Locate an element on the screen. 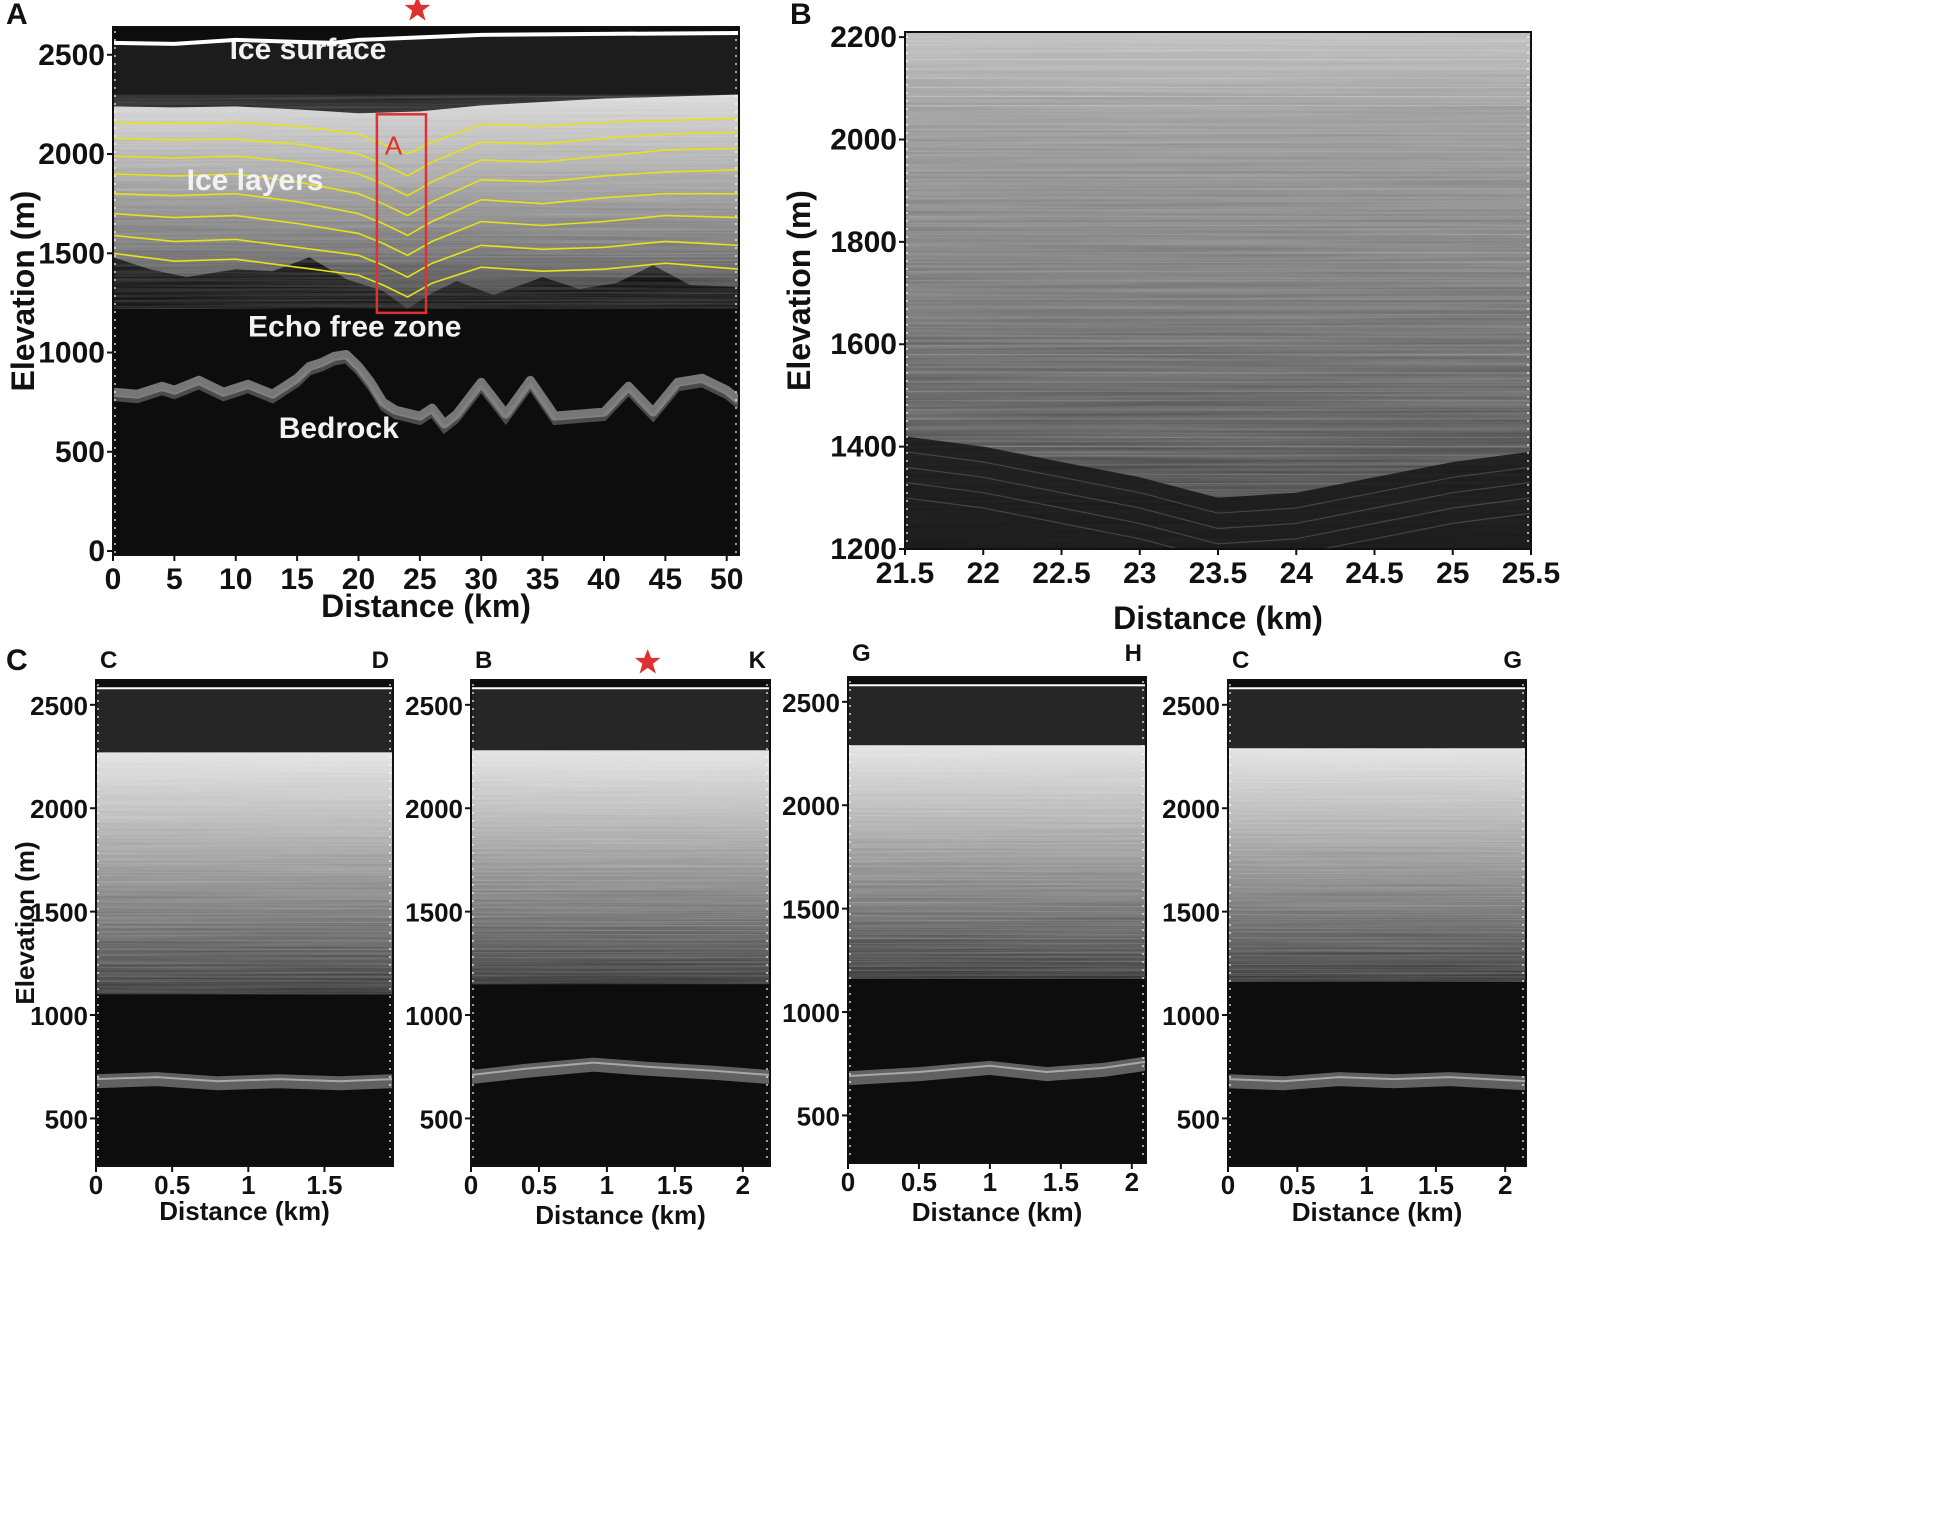 This screenshot has height=1528, width=1950. feature-annotation: Echo free zone is located at coordinates (354, 327).